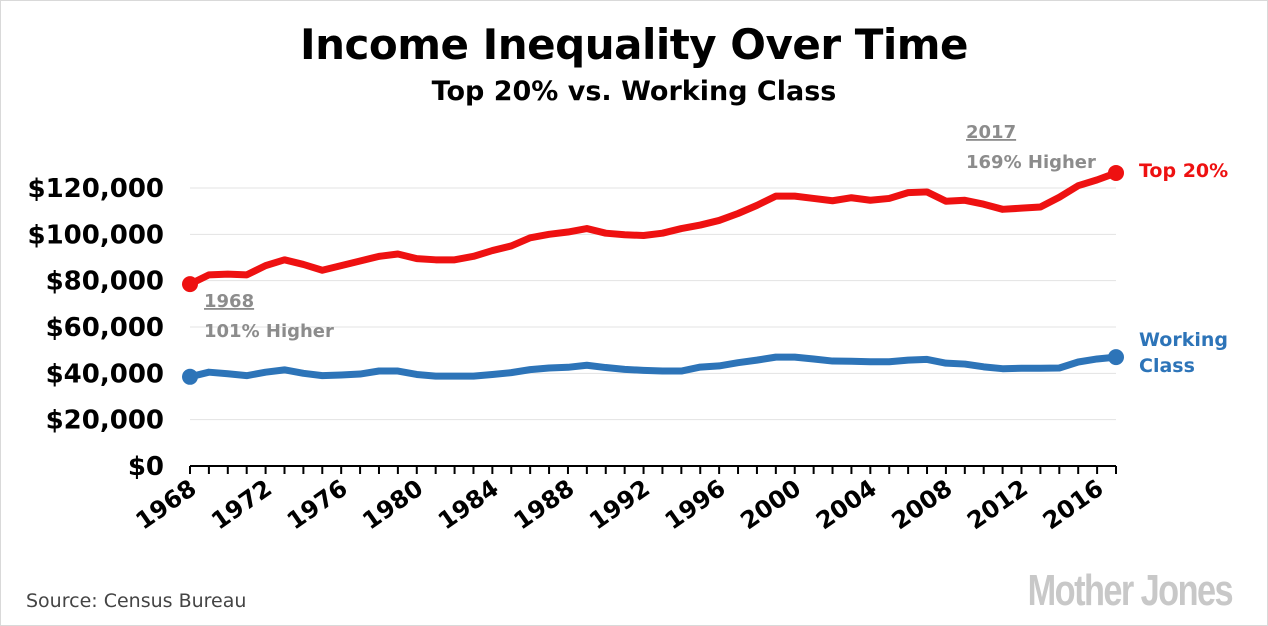 The height and width of the screenshot is (626, 1268). I want to click on x-tick-label: 1968, so click(166, 504).